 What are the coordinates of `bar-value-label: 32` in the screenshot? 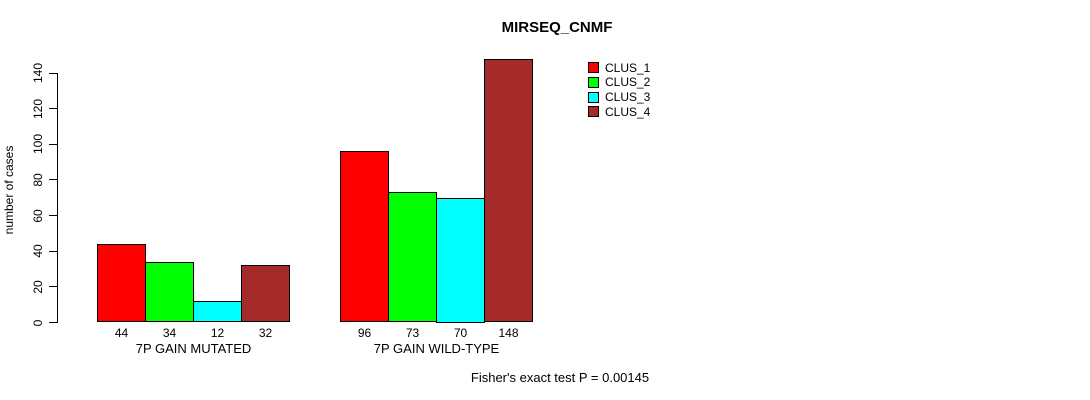 It's located at (265, 333).